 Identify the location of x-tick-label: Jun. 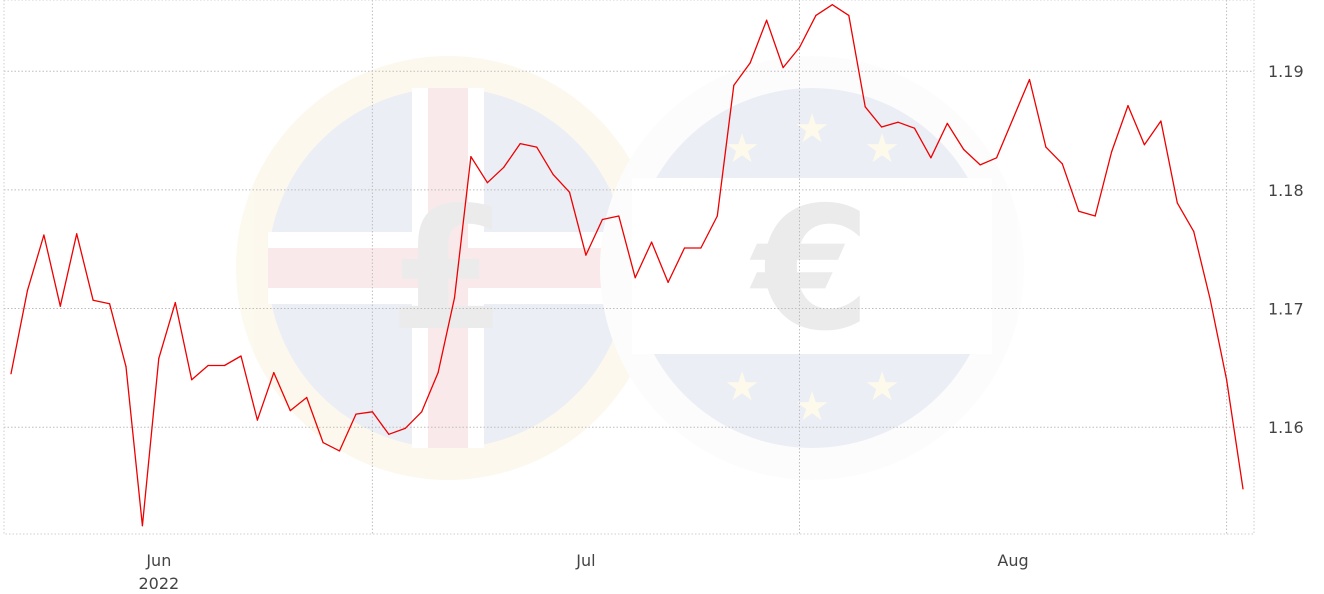
(158, 560).